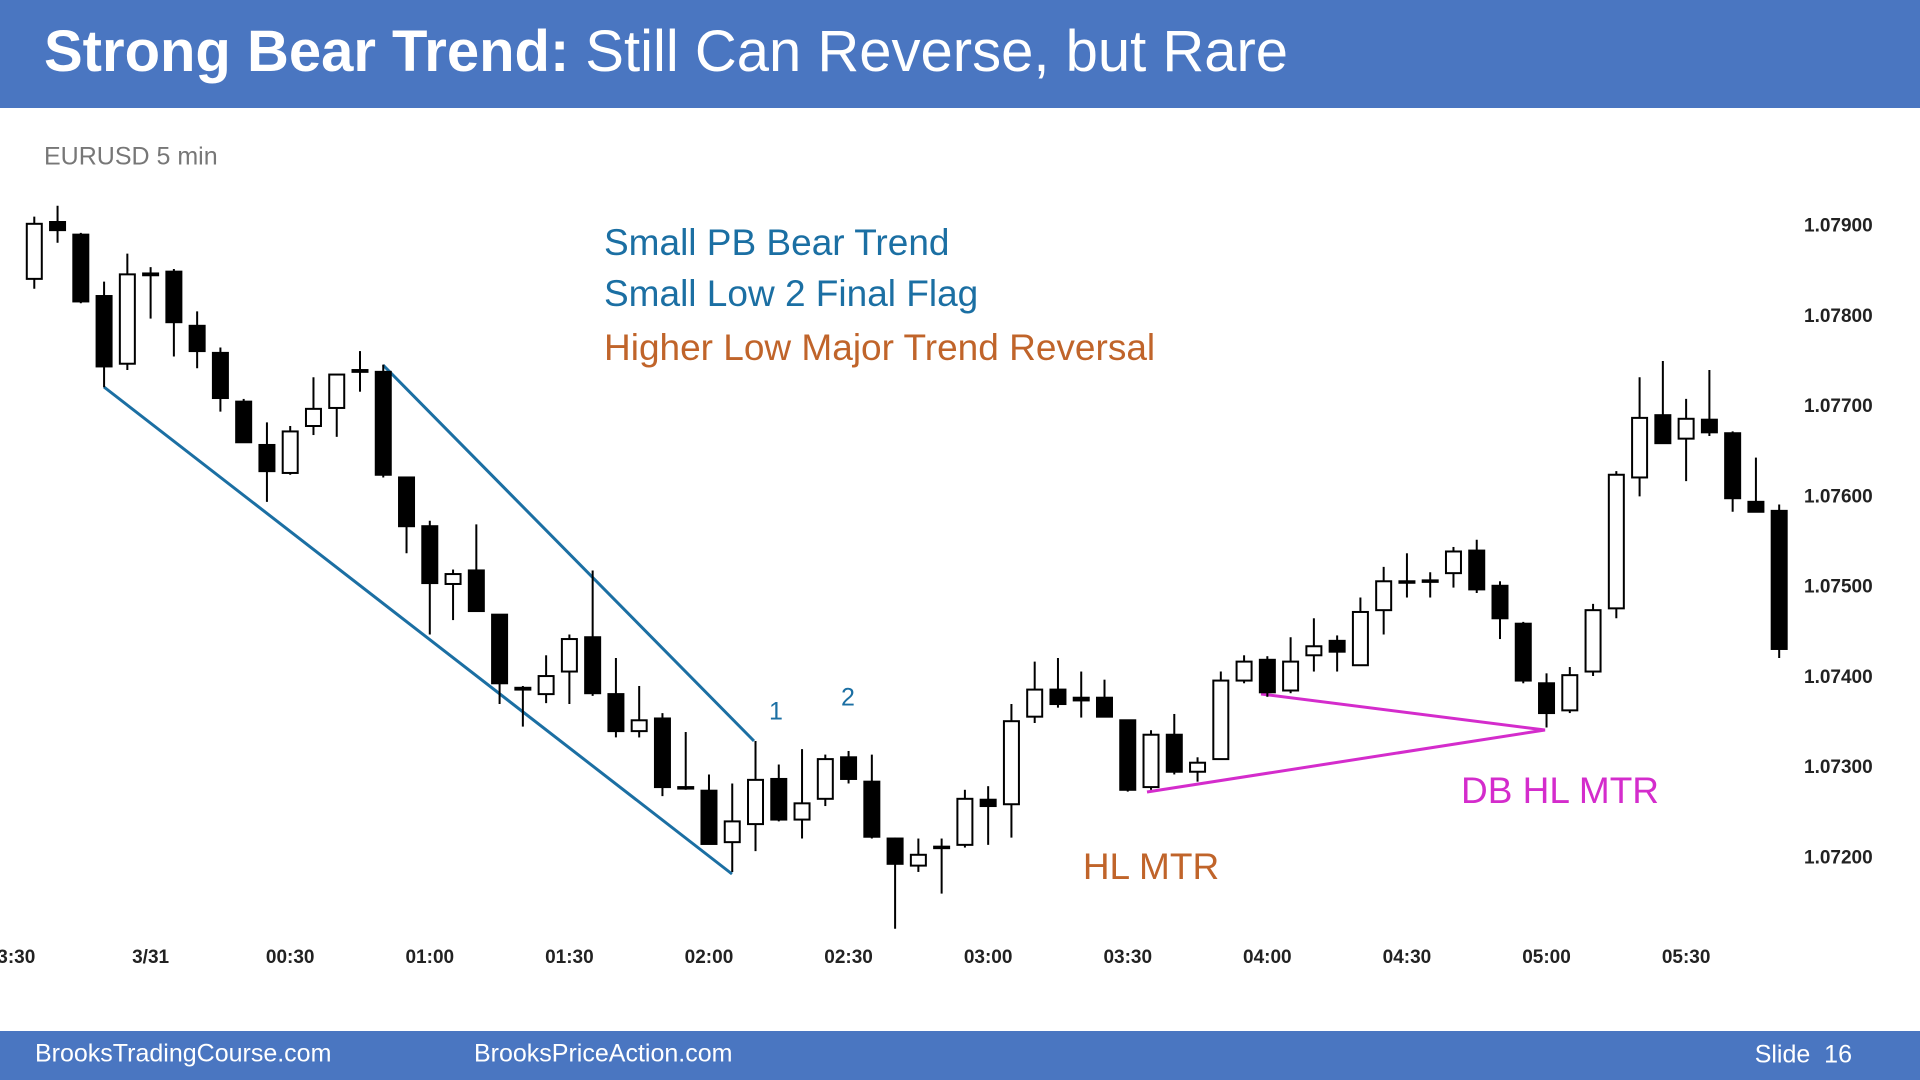 The image size is (1920, 1080). I want to click on annotation: Small PB Bear Trend, so click(776, 242).